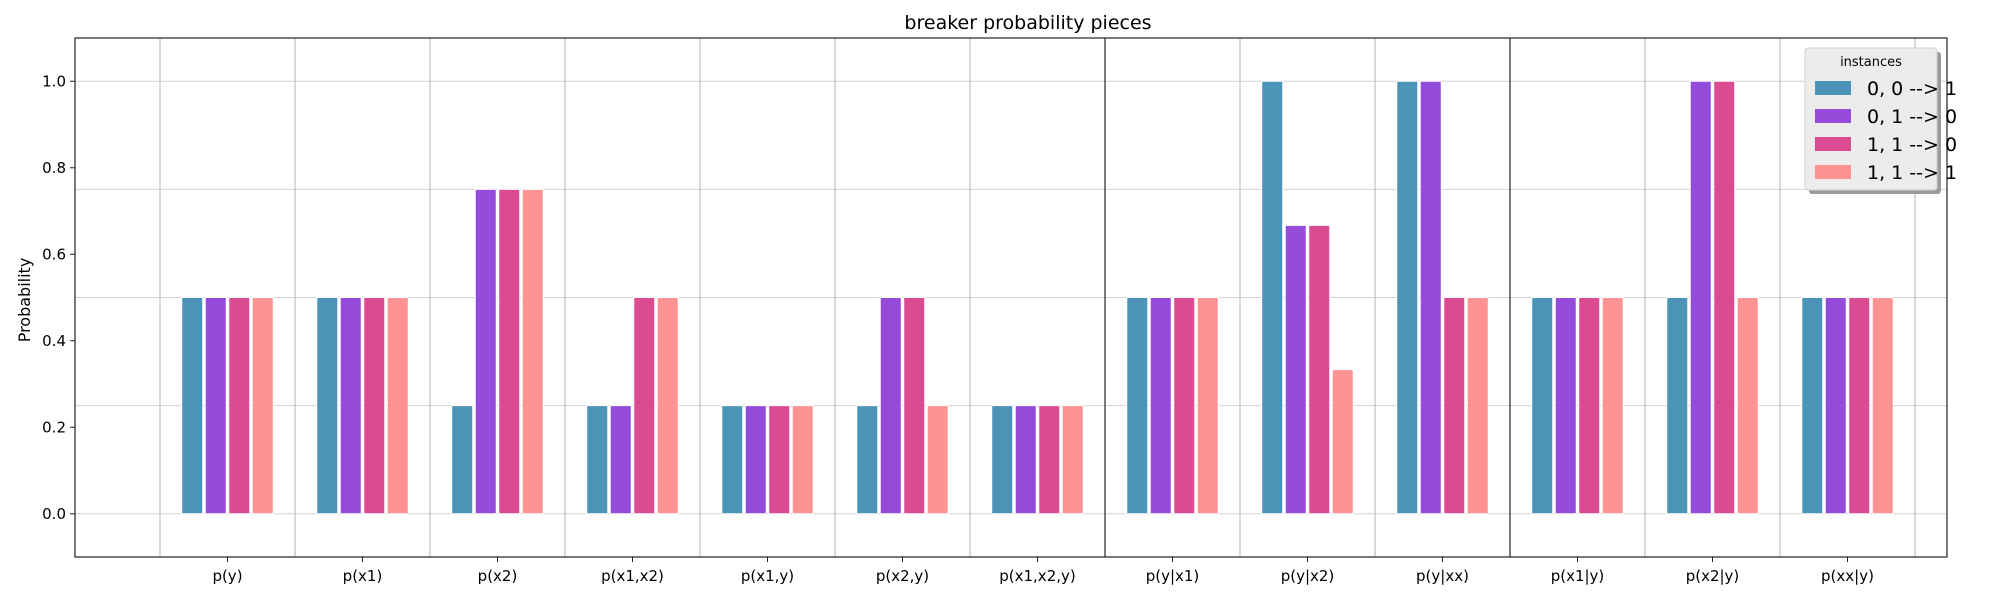 The width and height of the screenshot is (2000, 600). I want to click on x-tick-label: p(y), so click(227, 576).